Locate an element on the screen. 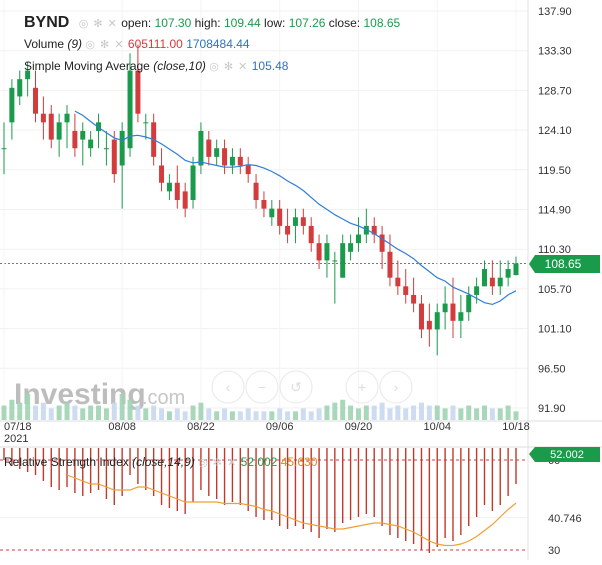 This screenshot has width=602, height=565. sma-settings-icon: ◎ ✻ ✕ is located at coordinates (228, 67).